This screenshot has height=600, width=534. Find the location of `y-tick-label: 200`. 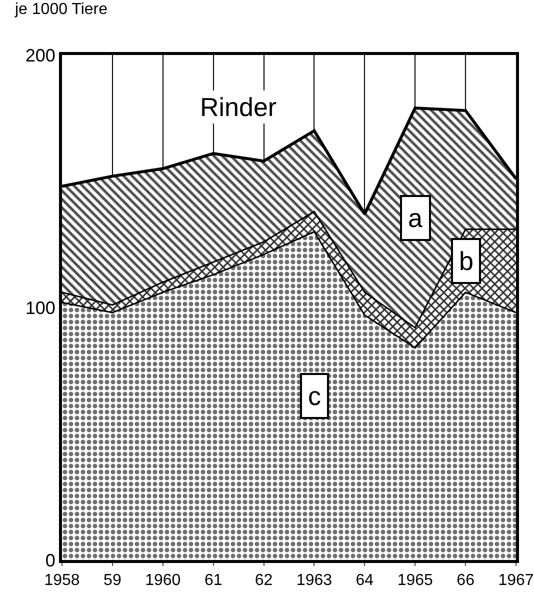

y-tick-label: 200 is located at coordinates (40, 55).